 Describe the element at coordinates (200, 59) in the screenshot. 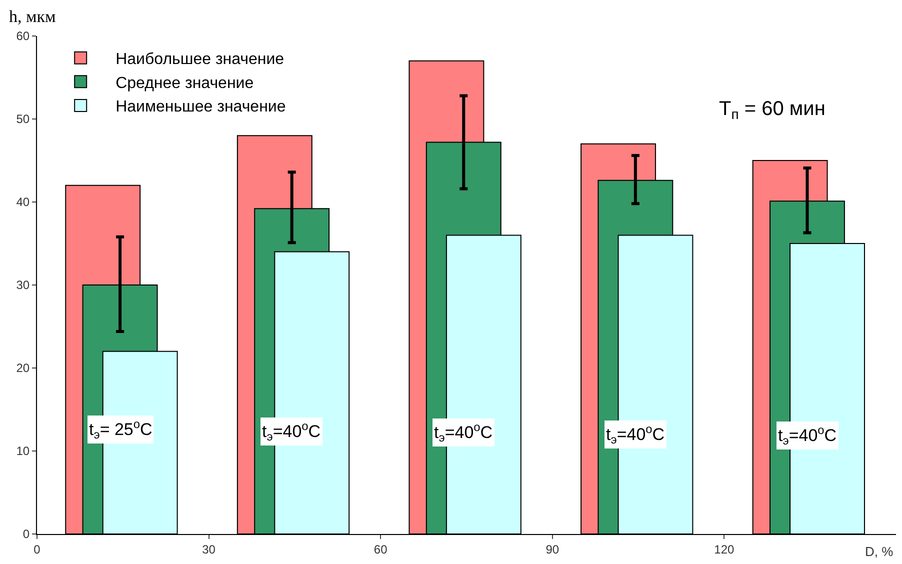

I see `legend-label: Наибольшее значение` at that location.